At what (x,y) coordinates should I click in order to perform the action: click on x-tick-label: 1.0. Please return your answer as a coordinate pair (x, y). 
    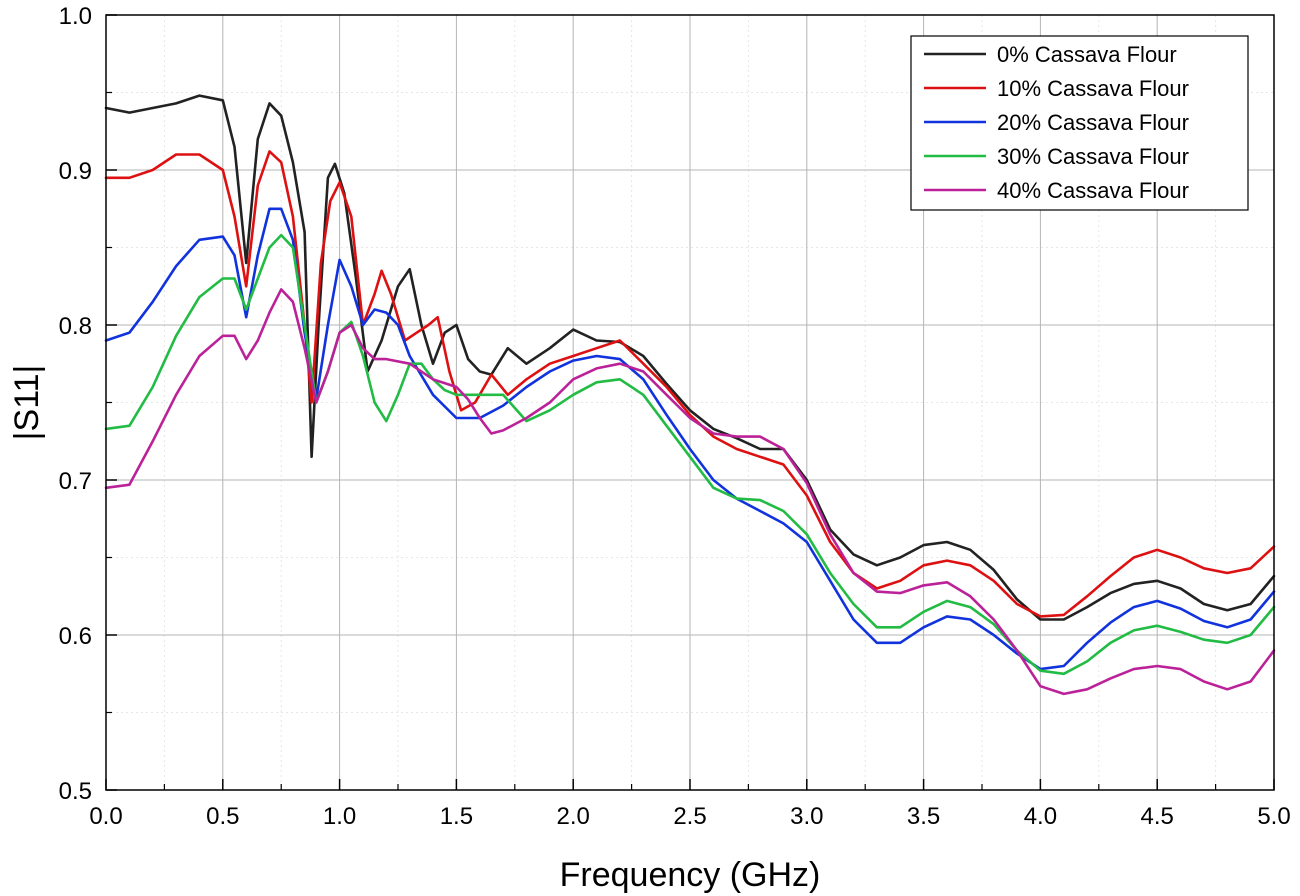
    Looking at the image, I should click on (339, 816).